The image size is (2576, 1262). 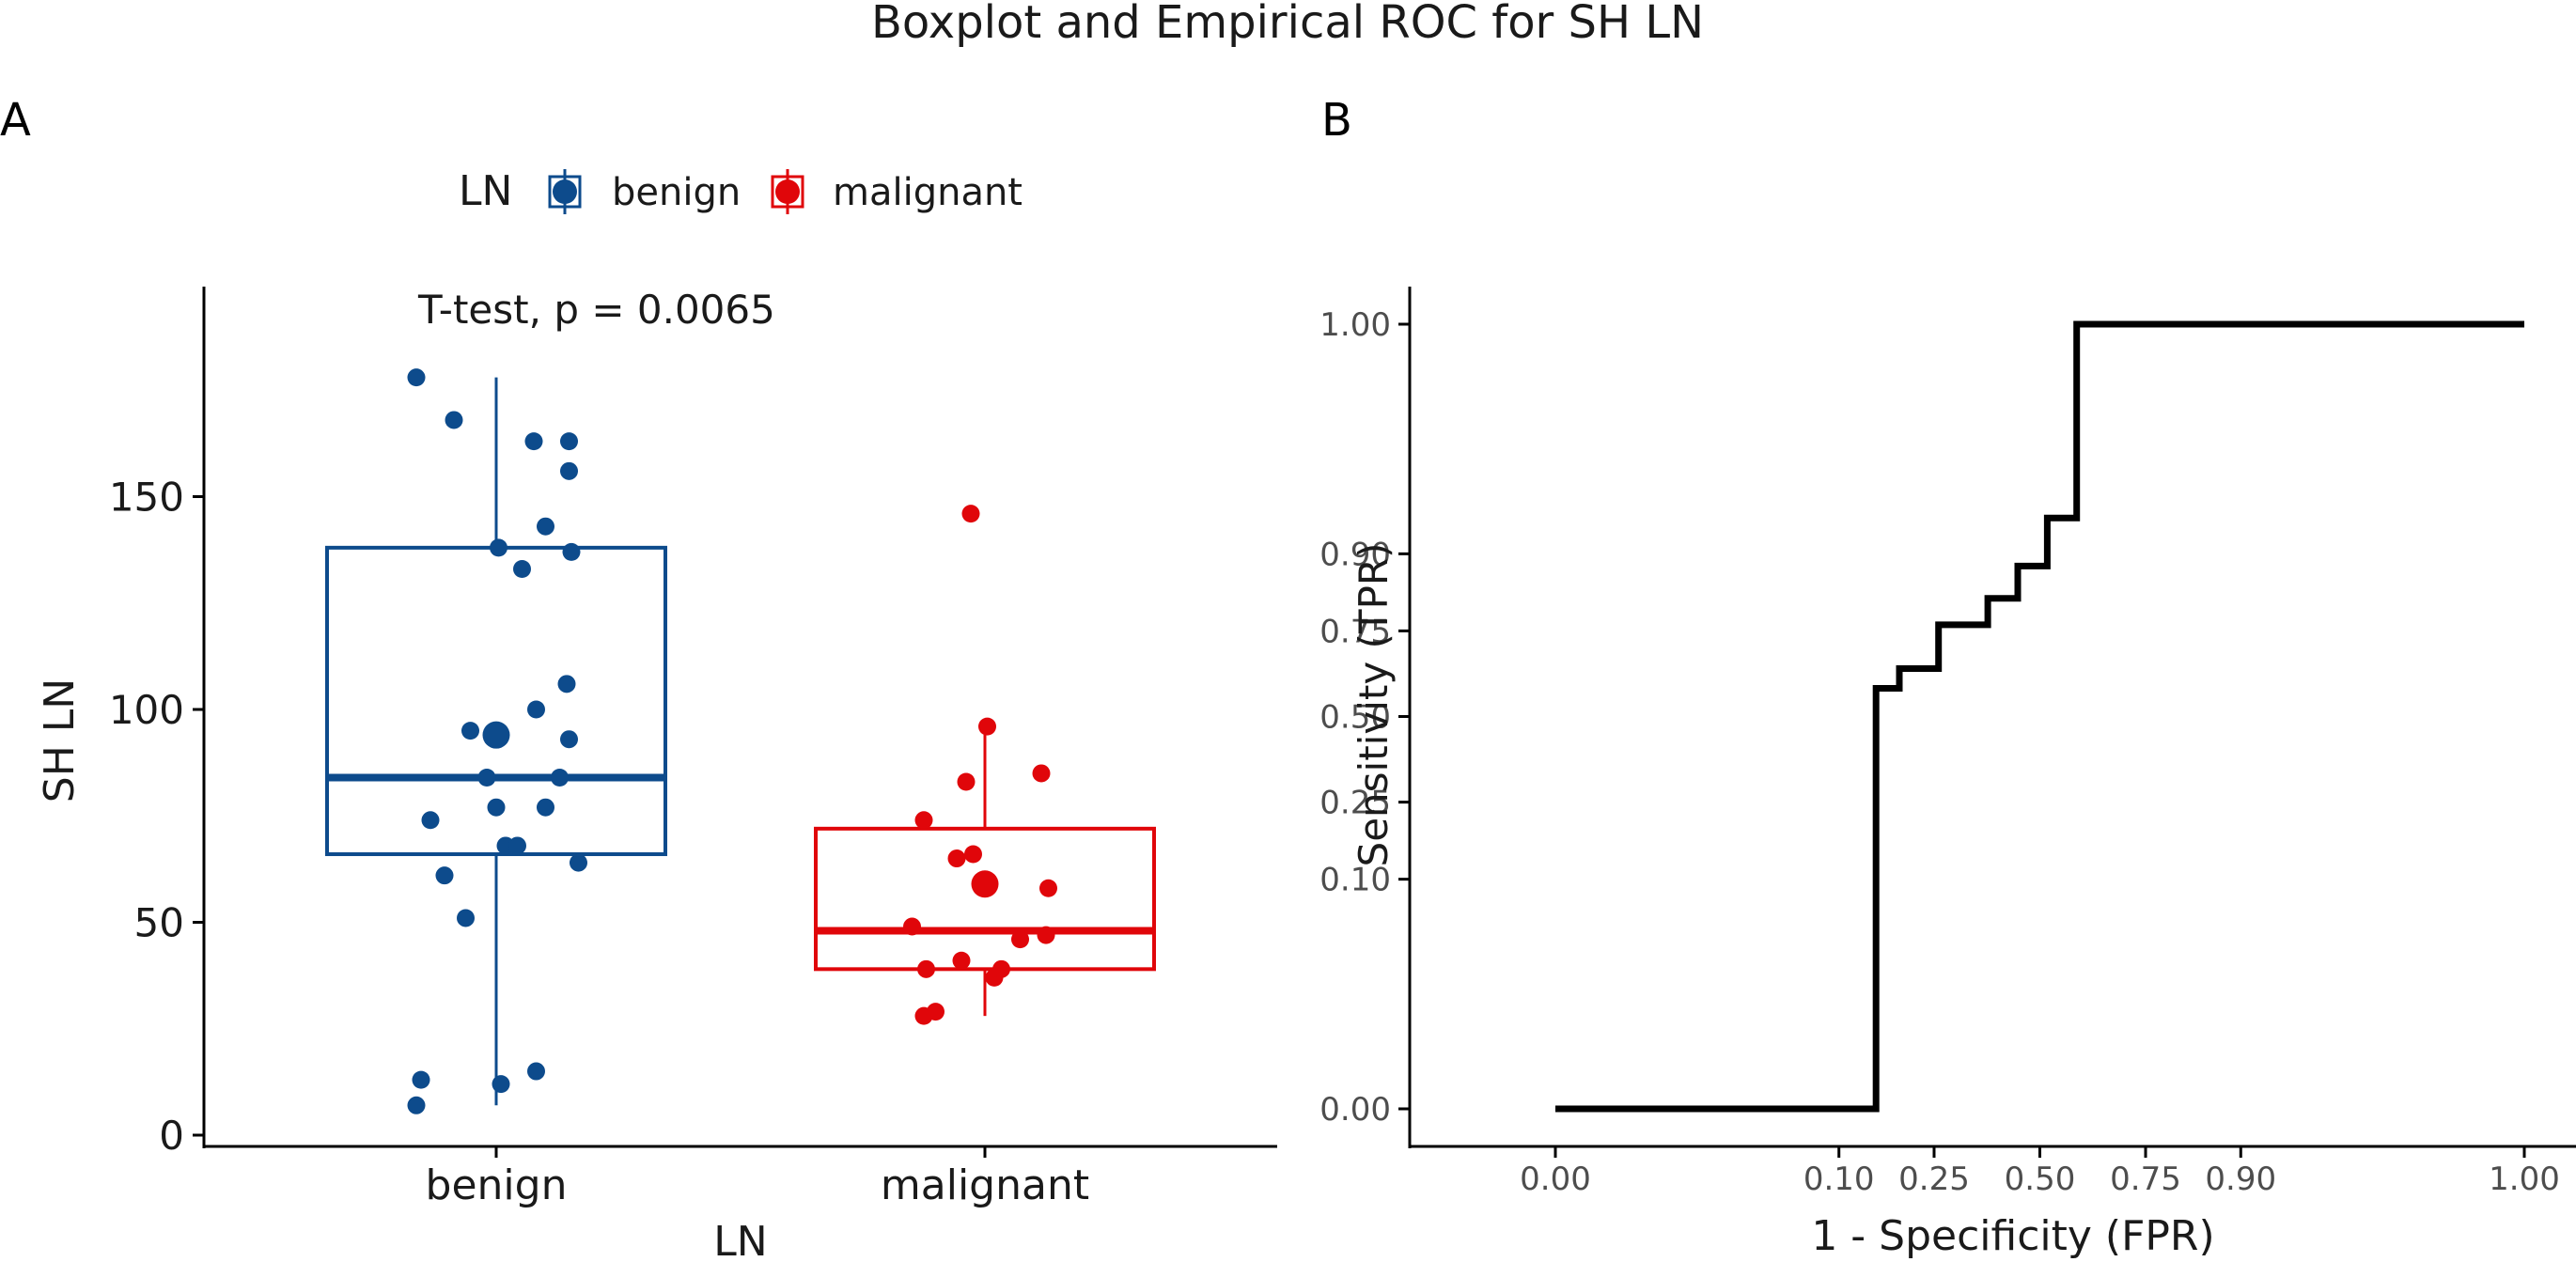 What do you see at coordinates (2145, 1179) in the screenshot?
I see `panel-b-x-tick-label: 0.75` at bounding box center [2145, 1179].